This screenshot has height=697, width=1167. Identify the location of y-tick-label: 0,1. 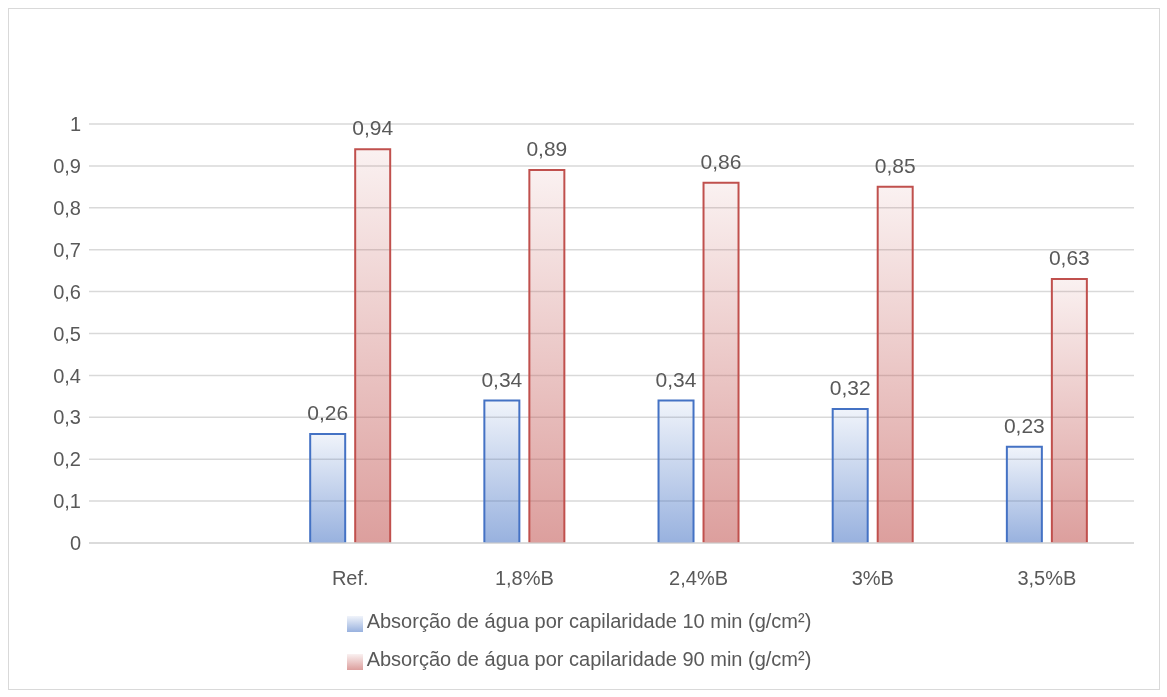
(67, 501).